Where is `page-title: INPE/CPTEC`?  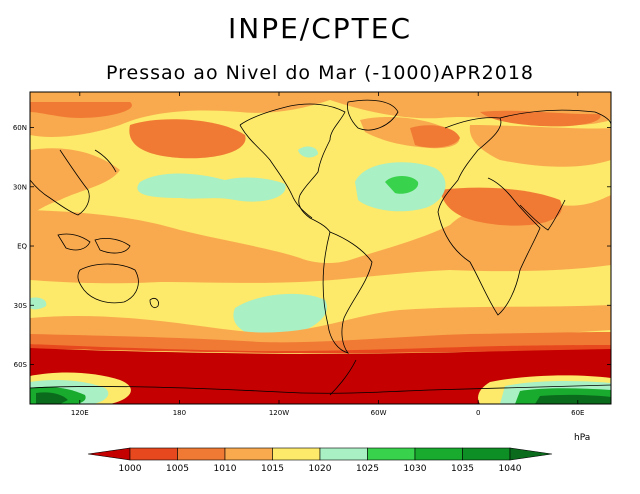 page-title: INPE/CPTEC is located at coordinates (320, 28).